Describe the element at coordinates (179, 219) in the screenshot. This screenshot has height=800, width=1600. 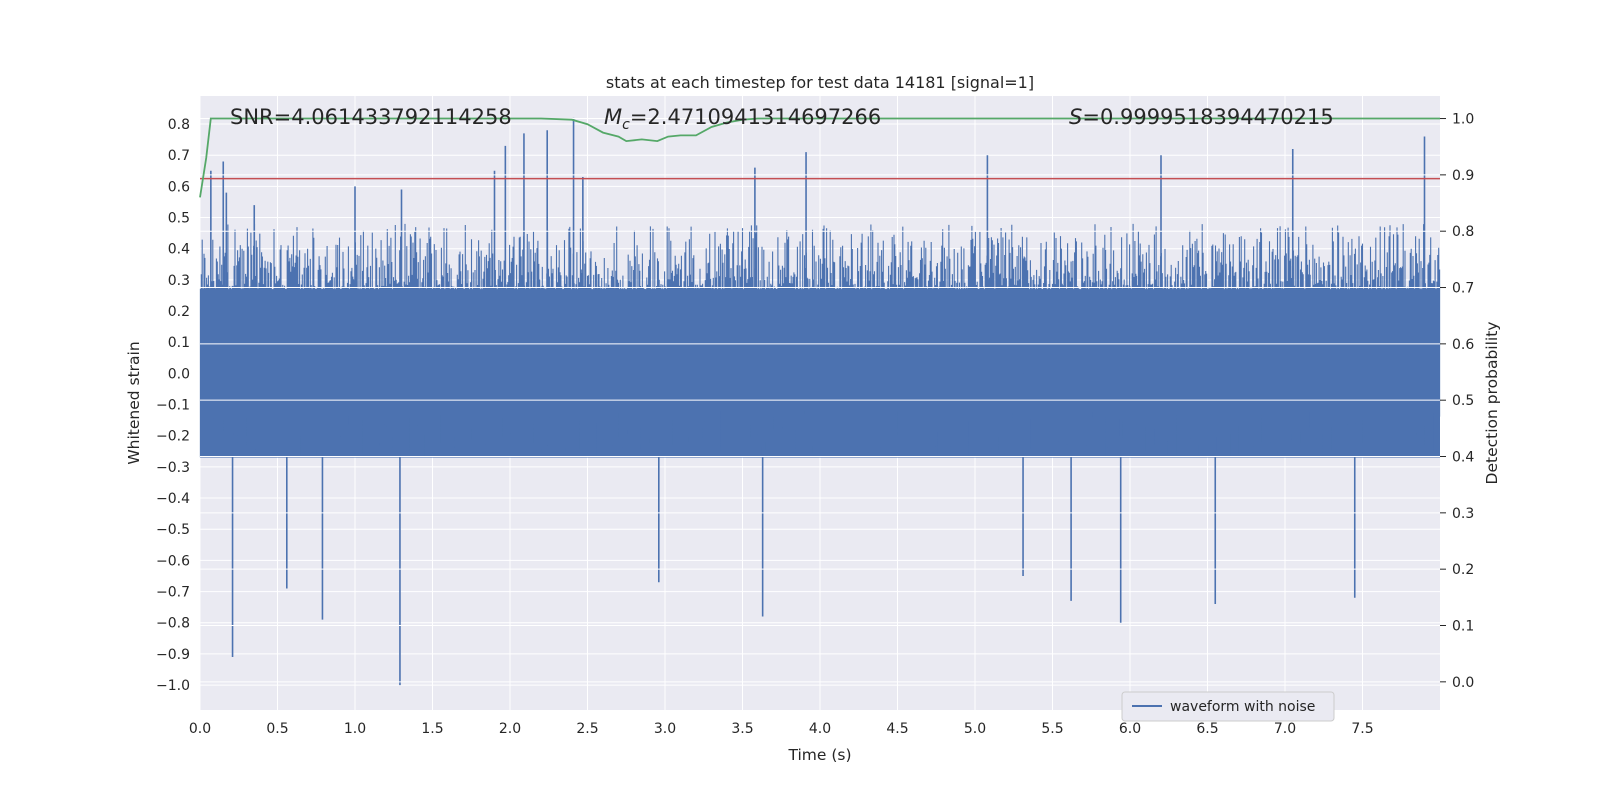
I see `y-tick-label: 0.5` at that location.